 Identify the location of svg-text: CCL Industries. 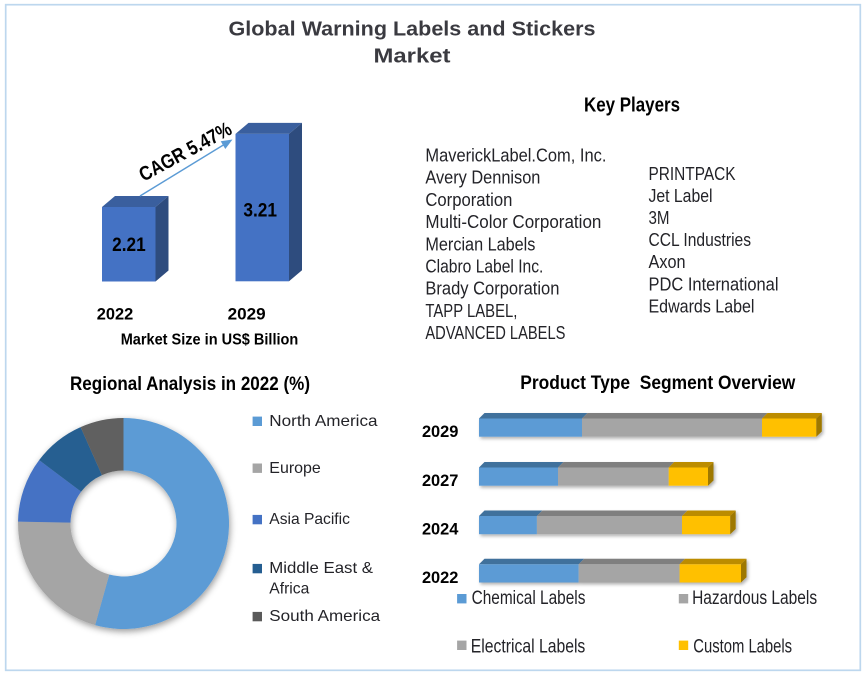
(700, 240).